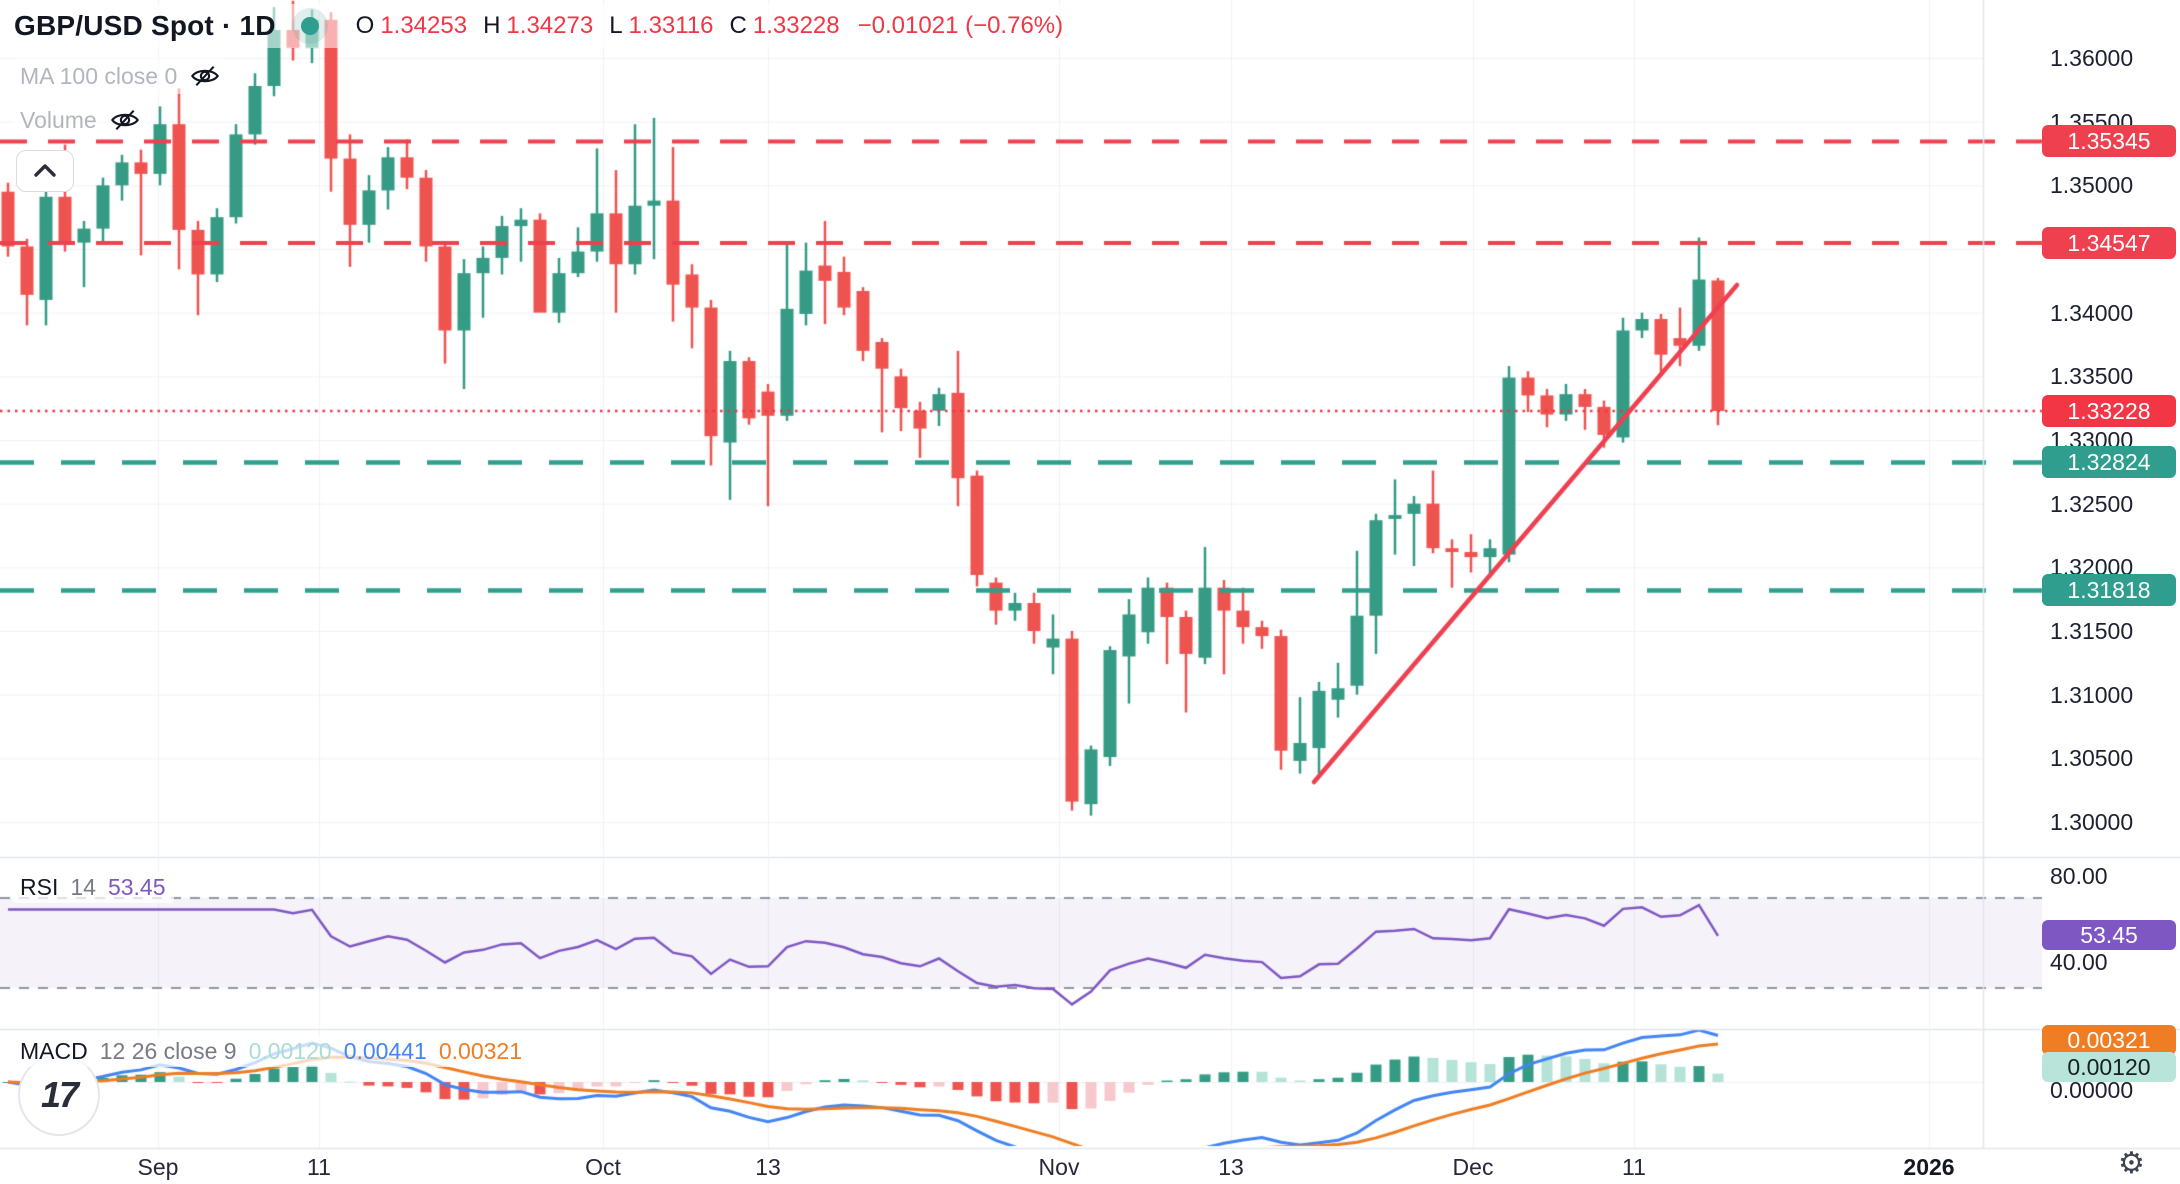  Describe the element at coordinates (480, 1051) in the screenshot. I see `macd-signal-value: 0.00321` at that location.